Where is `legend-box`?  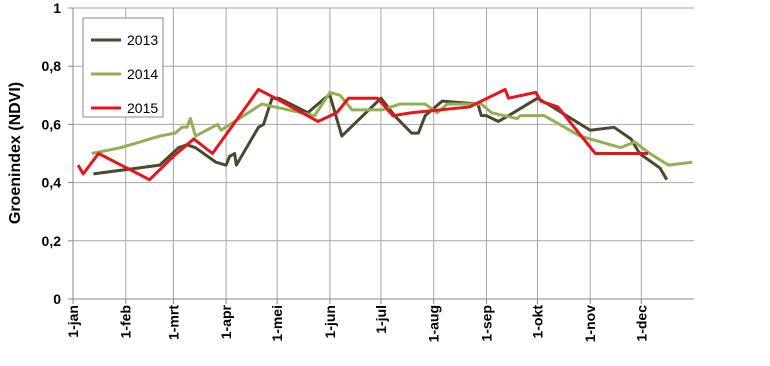
legend-box is located at coordinates (123, 67).